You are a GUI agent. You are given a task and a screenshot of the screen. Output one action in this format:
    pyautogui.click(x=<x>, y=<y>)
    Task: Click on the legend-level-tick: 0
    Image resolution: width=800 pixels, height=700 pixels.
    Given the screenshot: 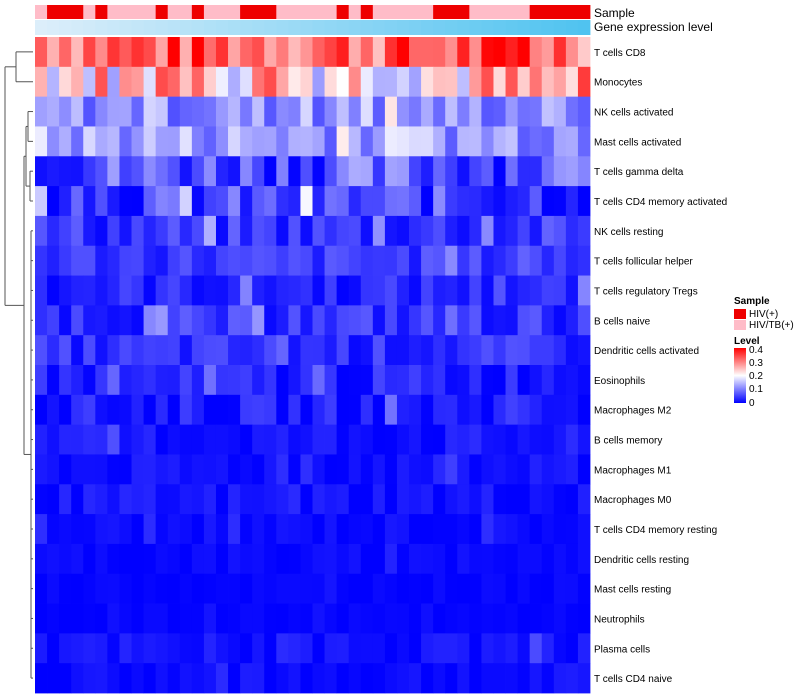 What is the action you would take?
    pyautogui.click(x=752, y=403)
    